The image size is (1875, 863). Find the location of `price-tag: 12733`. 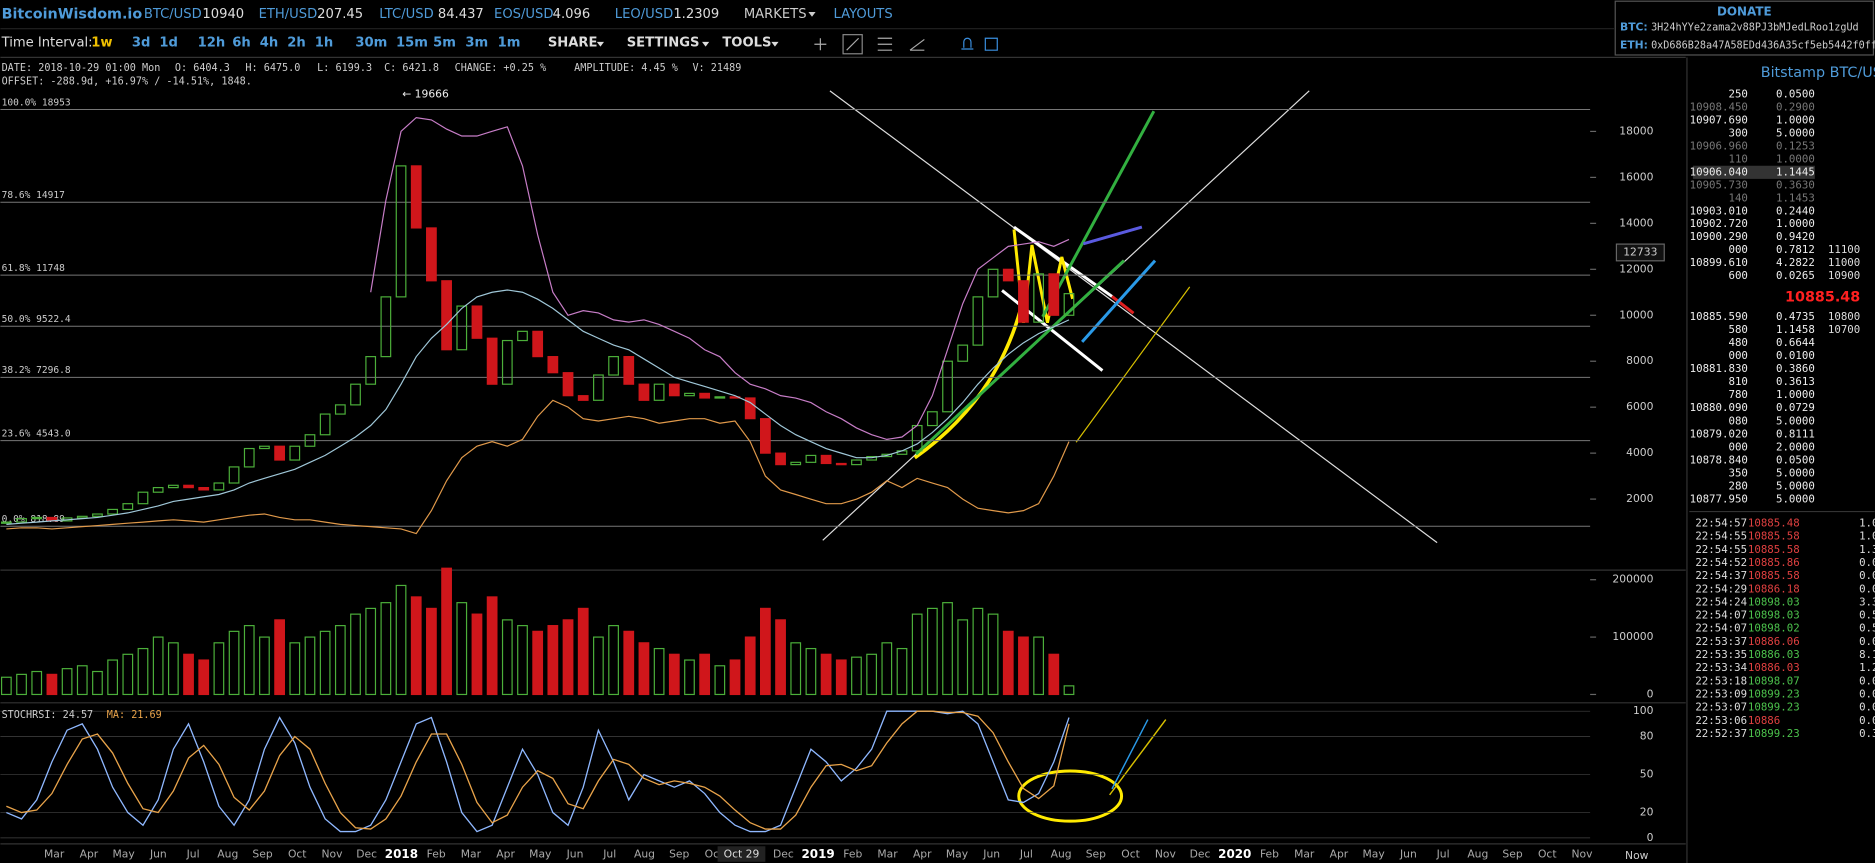

price-tag: 12733 is located at coordinates (1640, 251).